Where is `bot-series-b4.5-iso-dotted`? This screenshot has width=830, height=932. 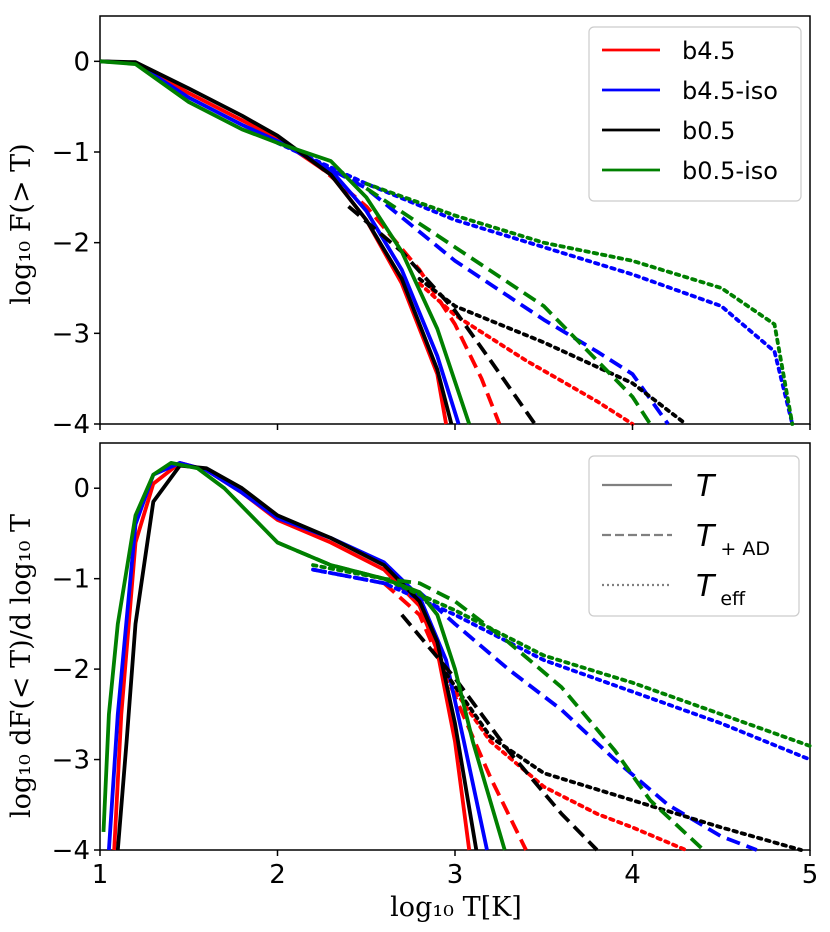
bot-series-b4.5-iso-dotted is located at coordinates (561, 664).